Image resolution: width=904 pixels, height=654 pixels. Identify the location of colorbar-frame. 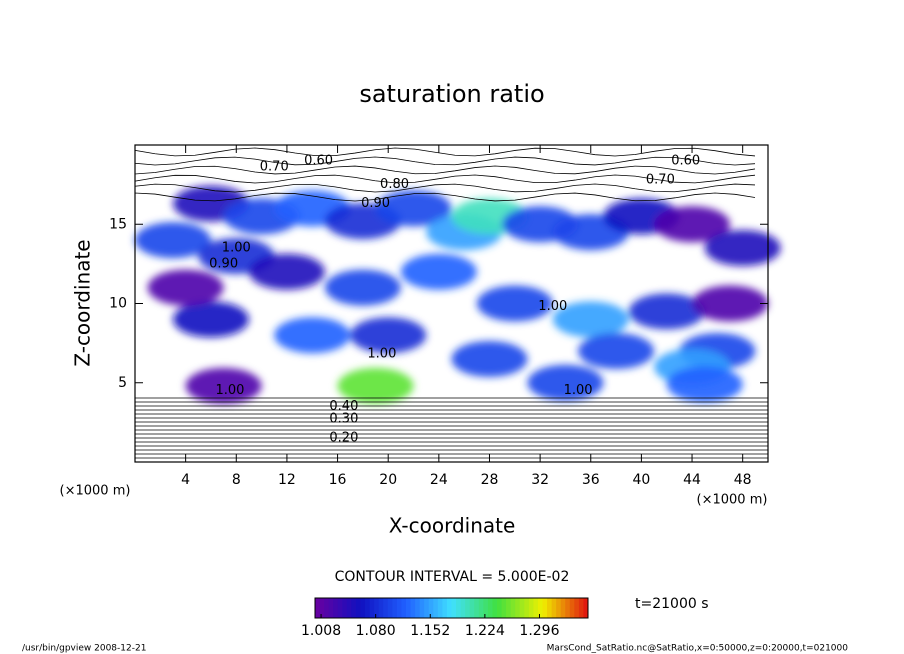
(451, 608).